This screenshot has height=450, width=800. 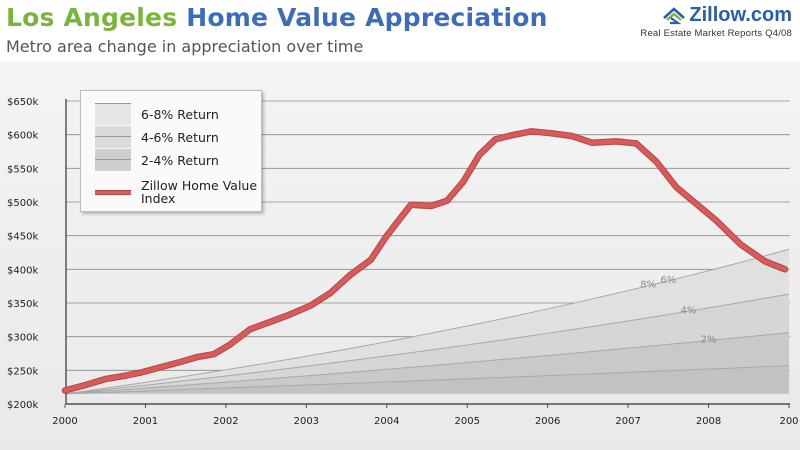 What do you see at coordinates (674, 15) in the screenshot?
I see `zillow-house-icon` at bounding box center [674, 15].